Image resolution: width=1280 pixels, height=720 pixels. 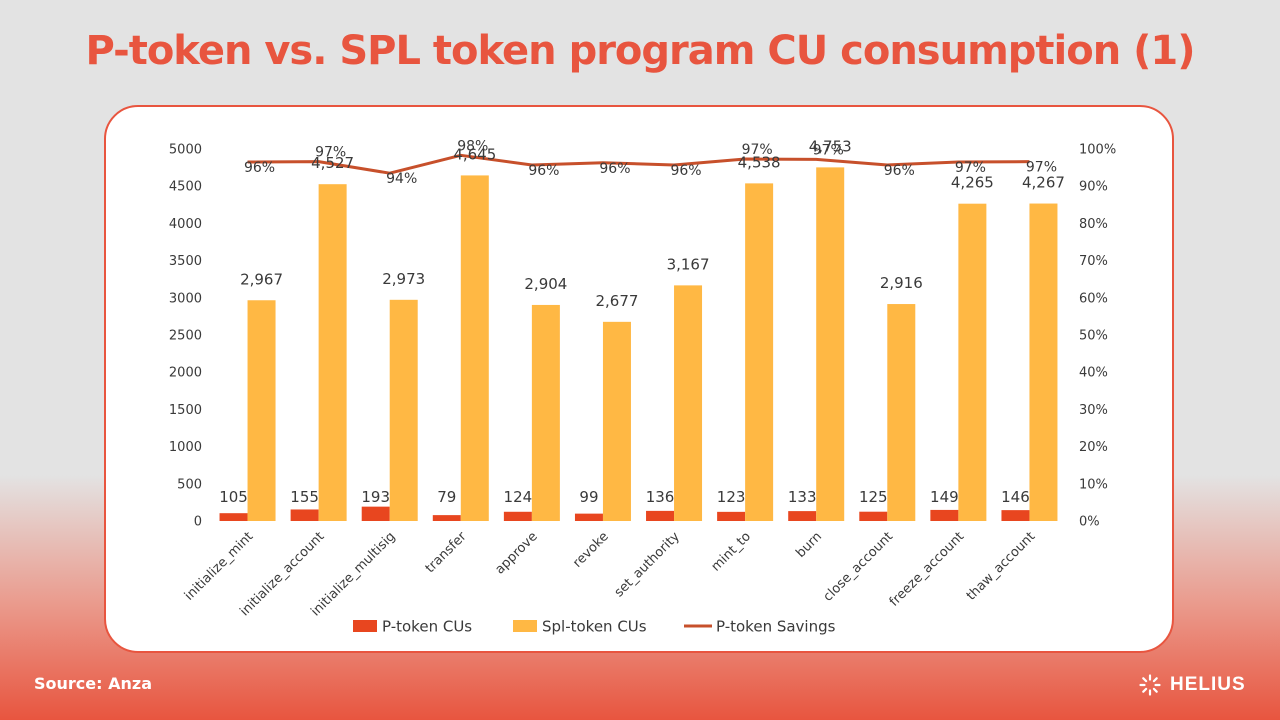 I want to click on data-label-ptoken: 125, so click(x=873, y=497).